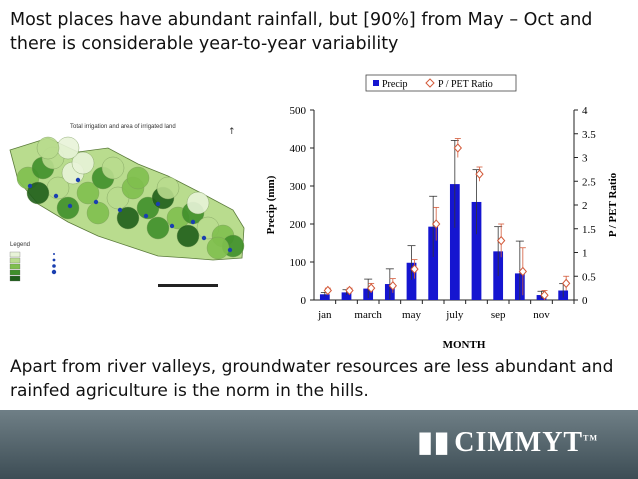  Describe the element at coordinates (498, 315) in the screenshot. I see `x-tick-label: sep` at that location.